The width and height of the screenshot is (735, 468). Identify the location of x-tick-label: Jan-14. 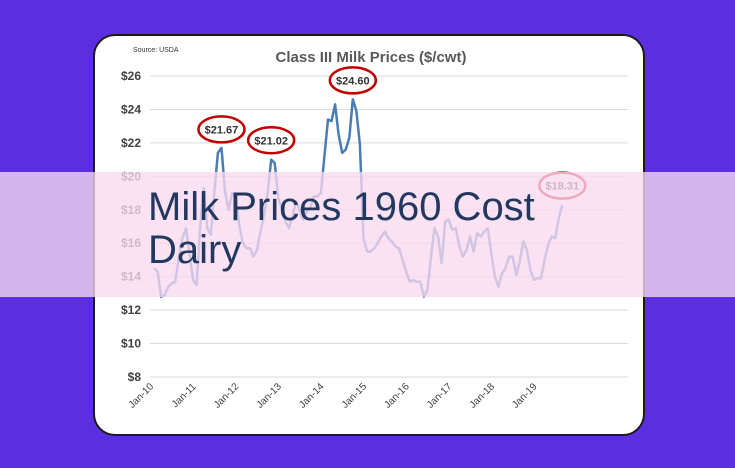
(312, 396).